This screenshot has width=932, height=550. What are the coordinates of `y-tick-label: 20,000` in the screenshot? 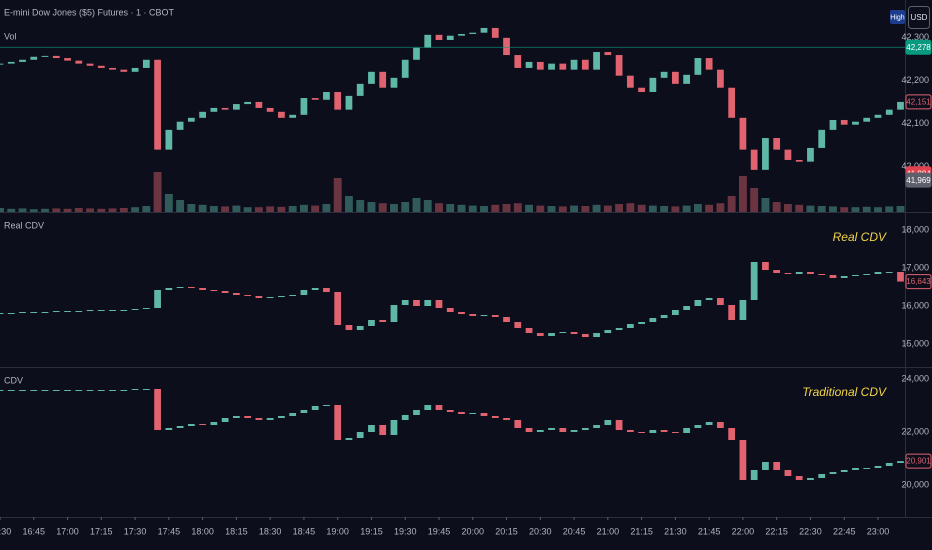 It's located at (915, 484).